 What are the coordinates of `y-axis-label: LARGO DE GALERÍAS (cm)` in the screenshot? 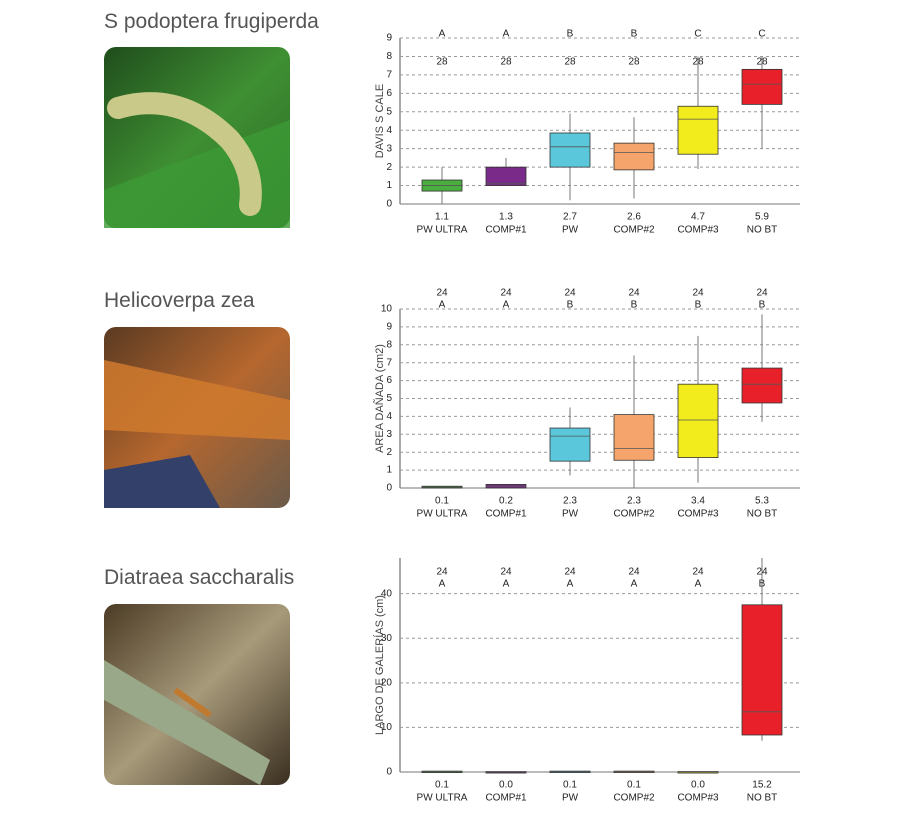 It's located at (379, 665).